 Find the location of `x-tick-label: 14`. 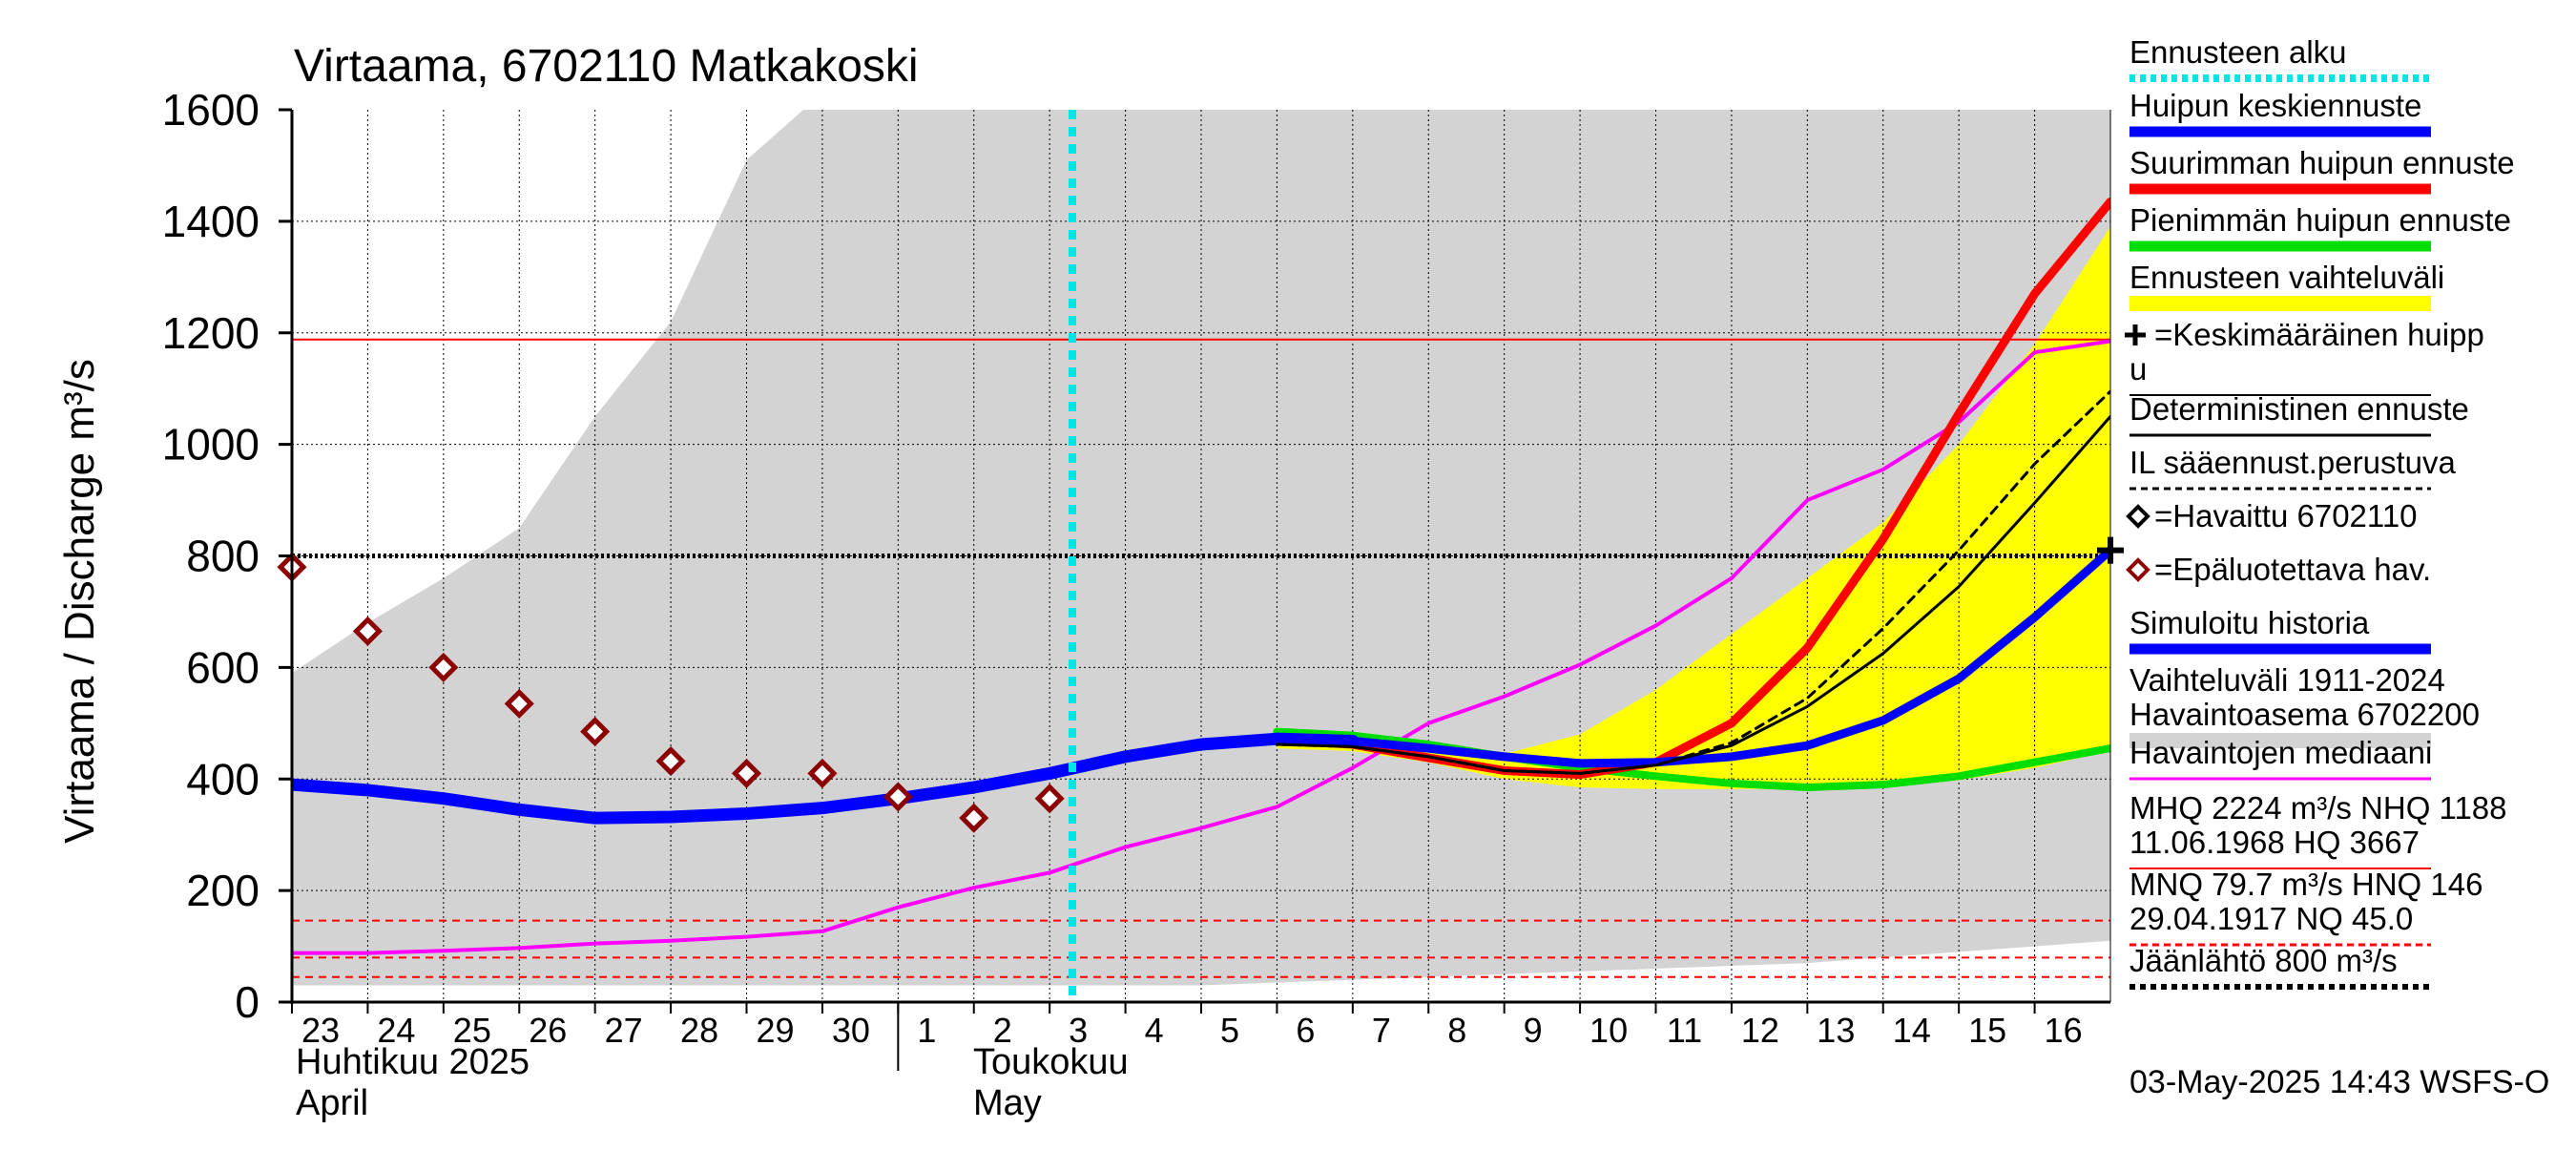

x-tick-label: 14 is located at coordinates (1912, 1030).